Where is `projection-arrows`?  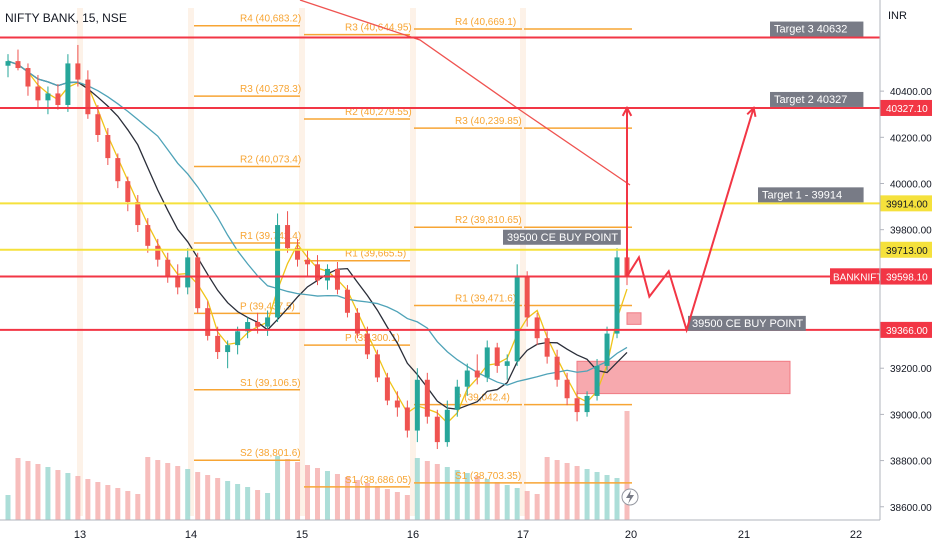
projection-arrows is located at coordinates (689, 219).